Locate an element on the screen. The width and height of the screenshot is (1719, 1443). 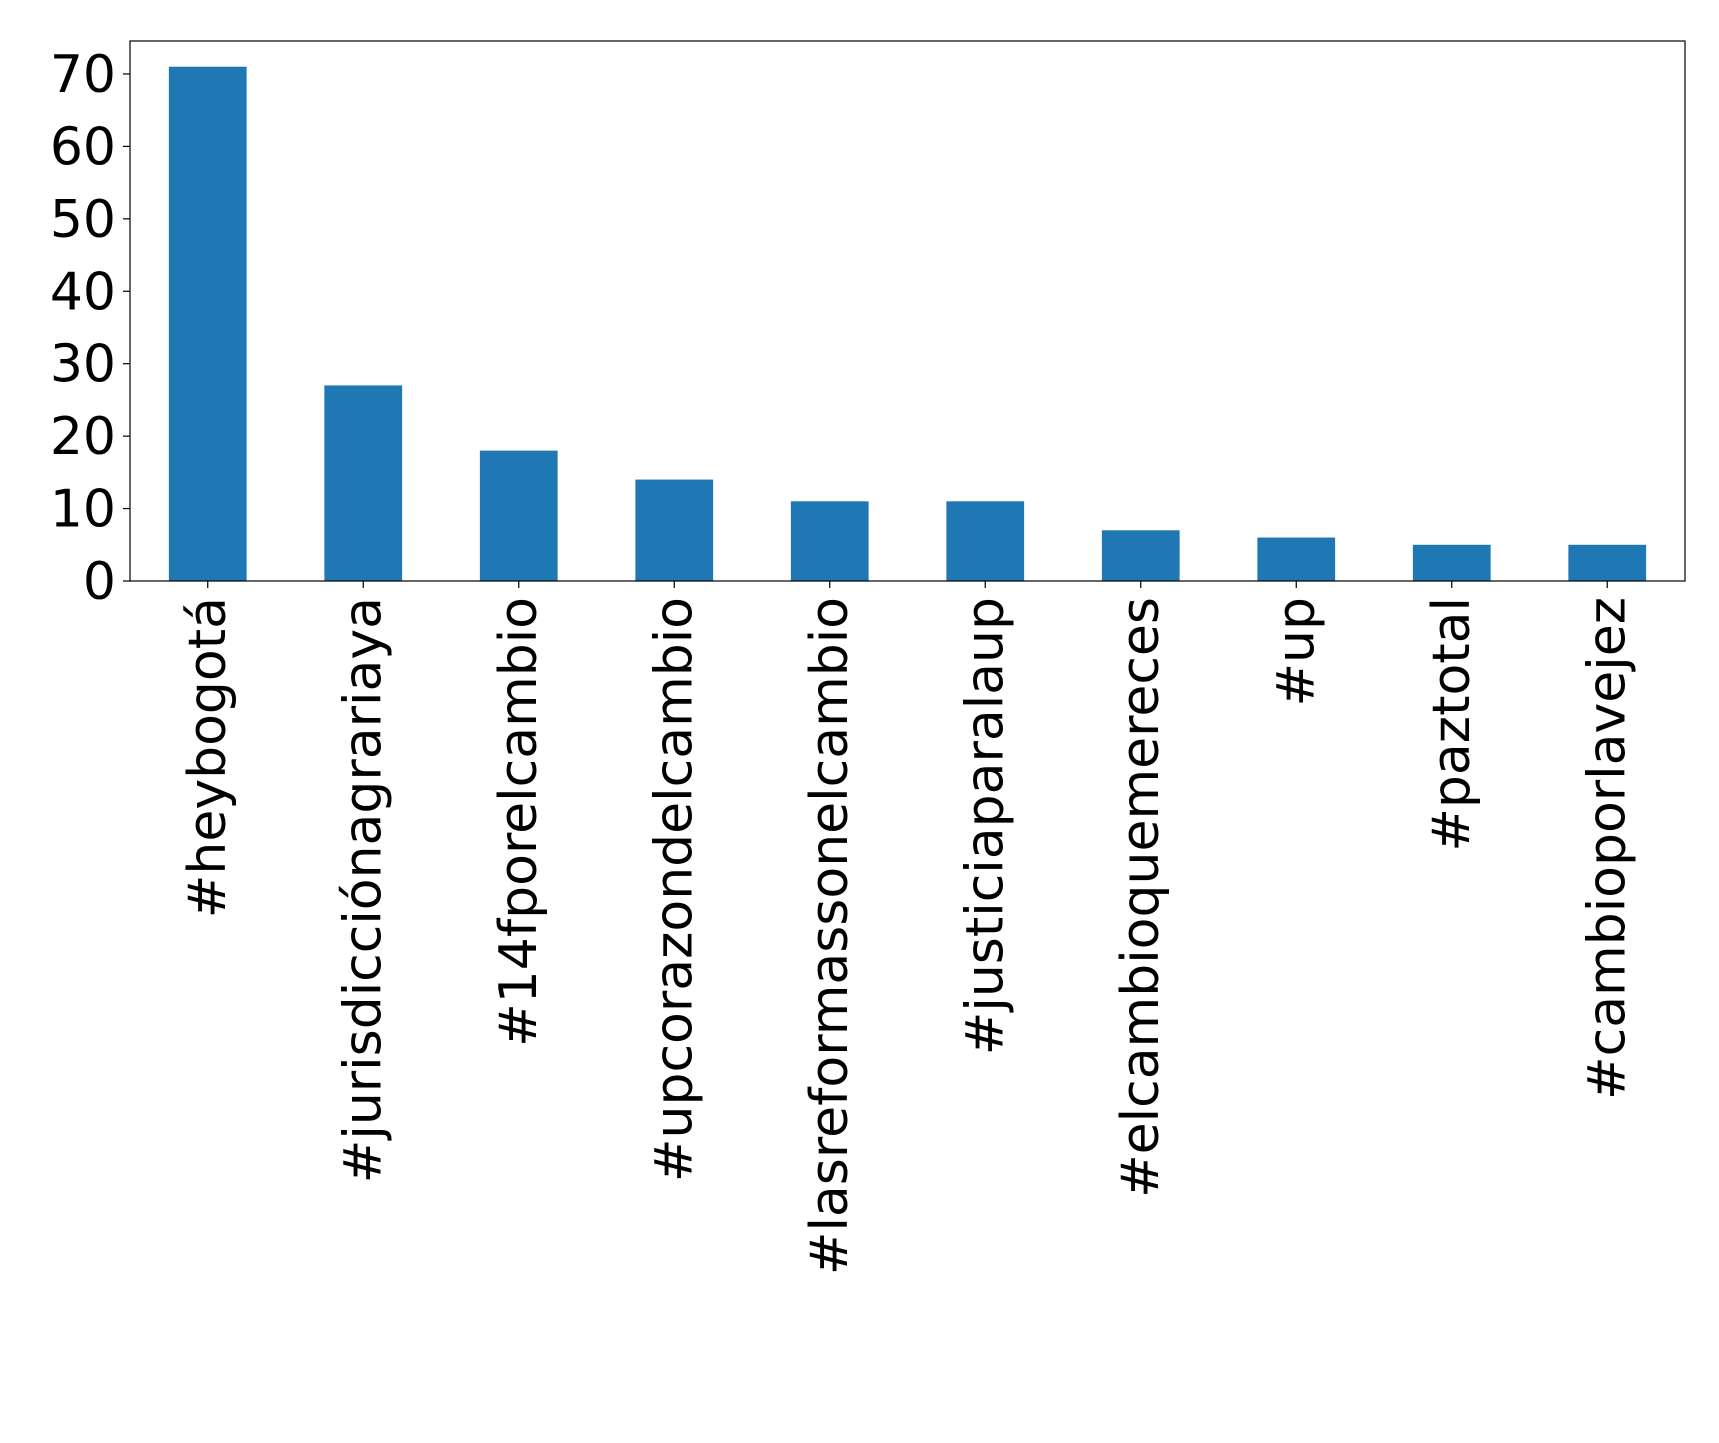
y-tick-label: 0 is located at coordinates (99, 582).